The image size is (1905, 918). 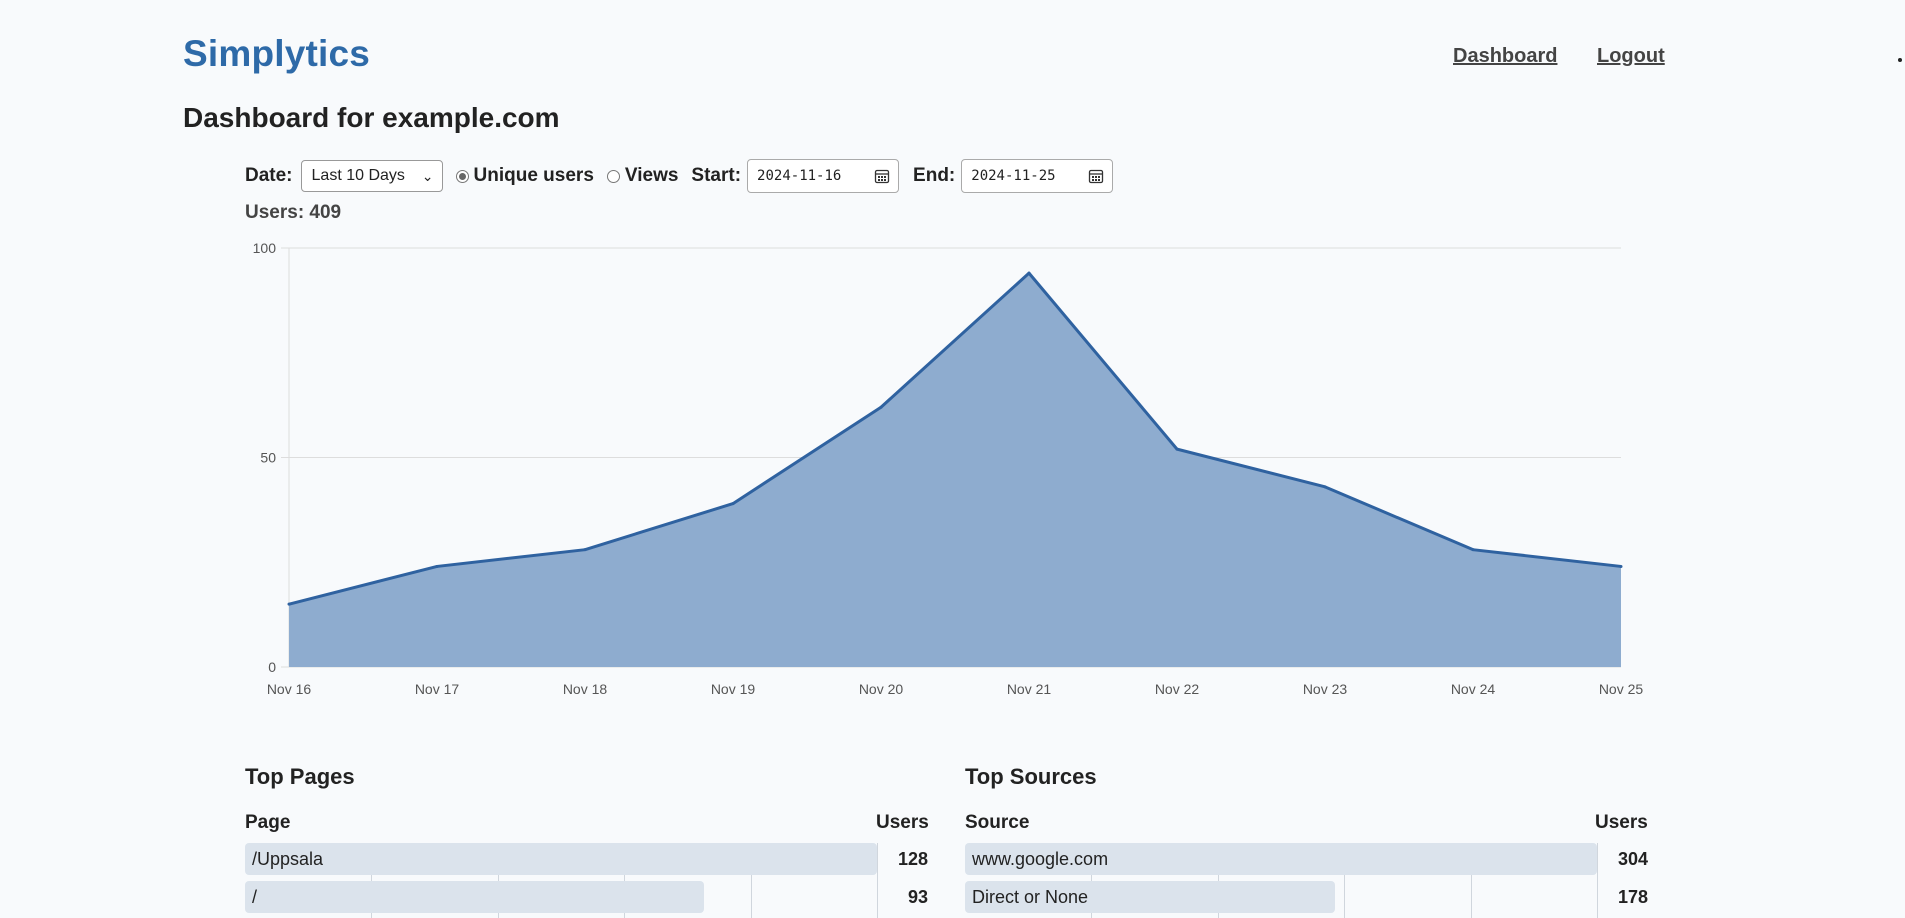 What do you see at coordinates (269, 175) in the screenshot?
I see `date-label: Date:` at bounding box center [269, 175].